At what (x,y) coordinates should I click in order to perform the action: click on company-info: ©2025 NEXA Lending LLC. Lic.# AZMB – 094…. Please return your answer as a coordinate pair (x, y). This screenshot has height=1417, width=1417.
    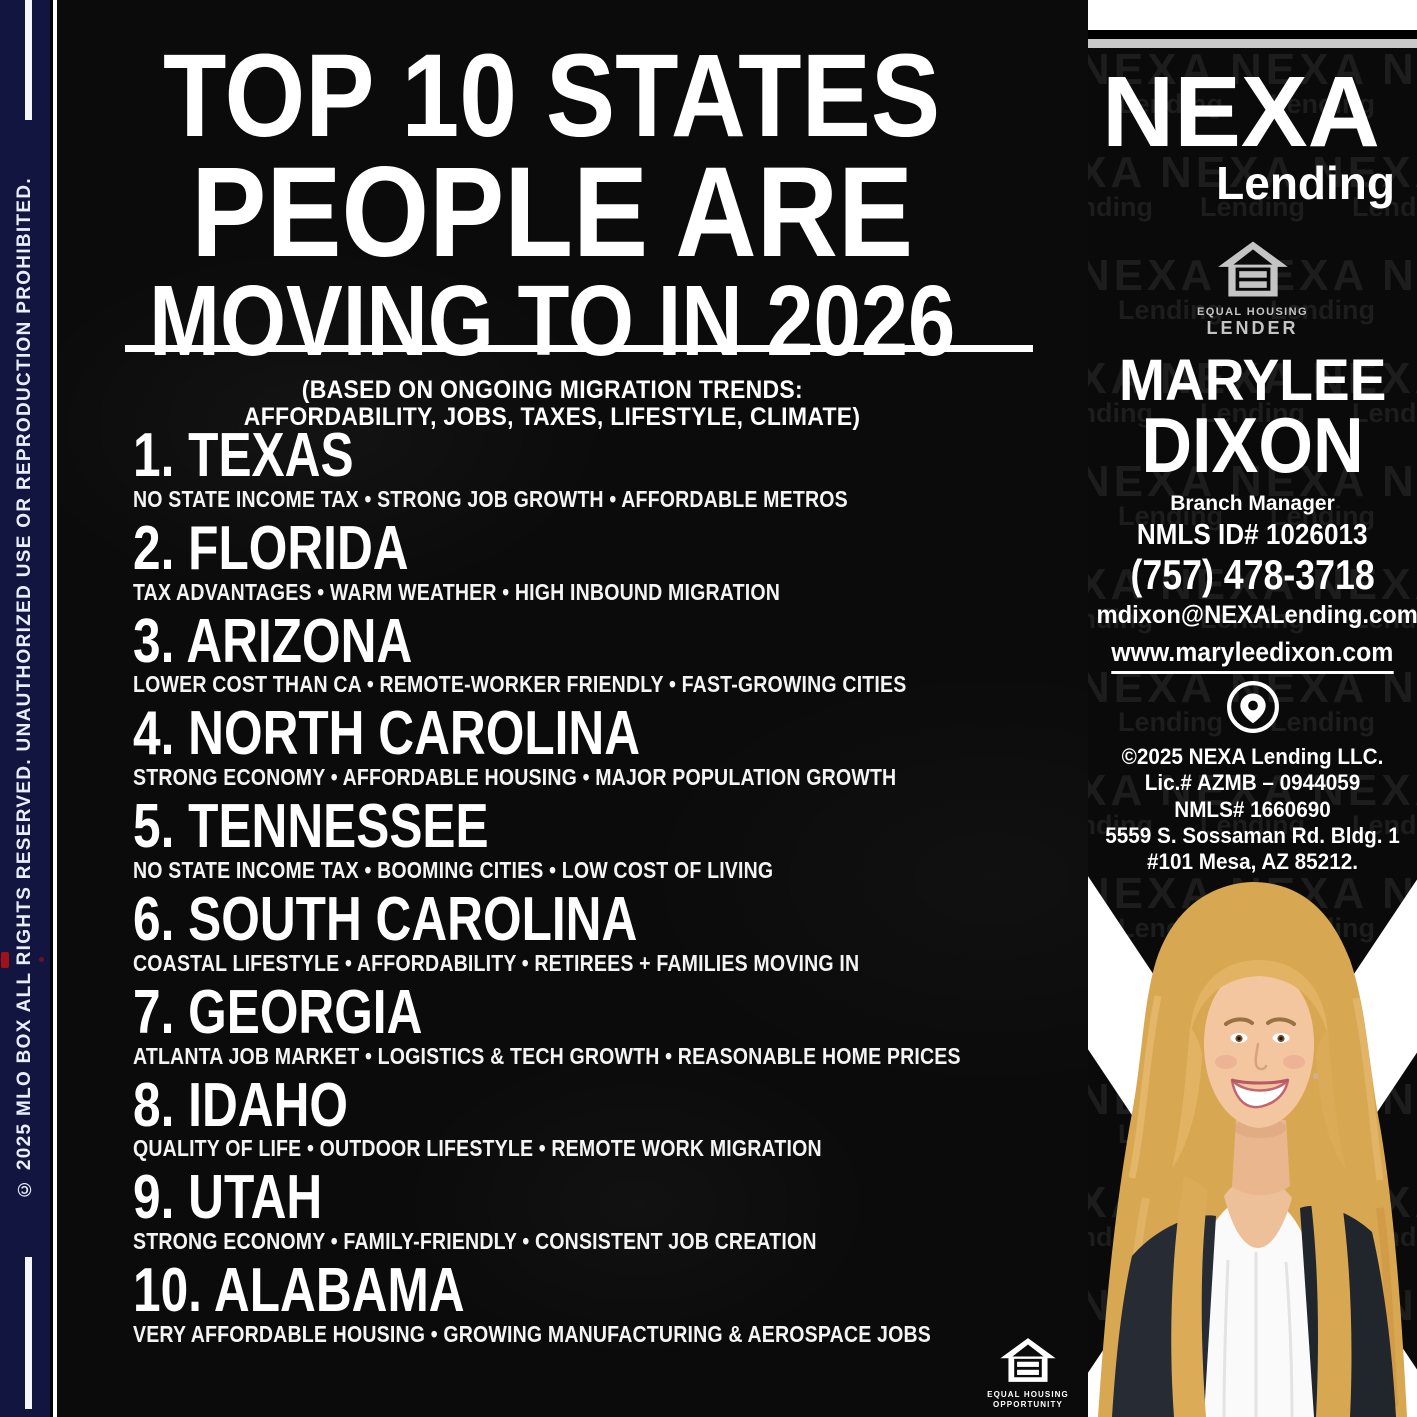
    Looking at the image, I should click on (1252, 810).